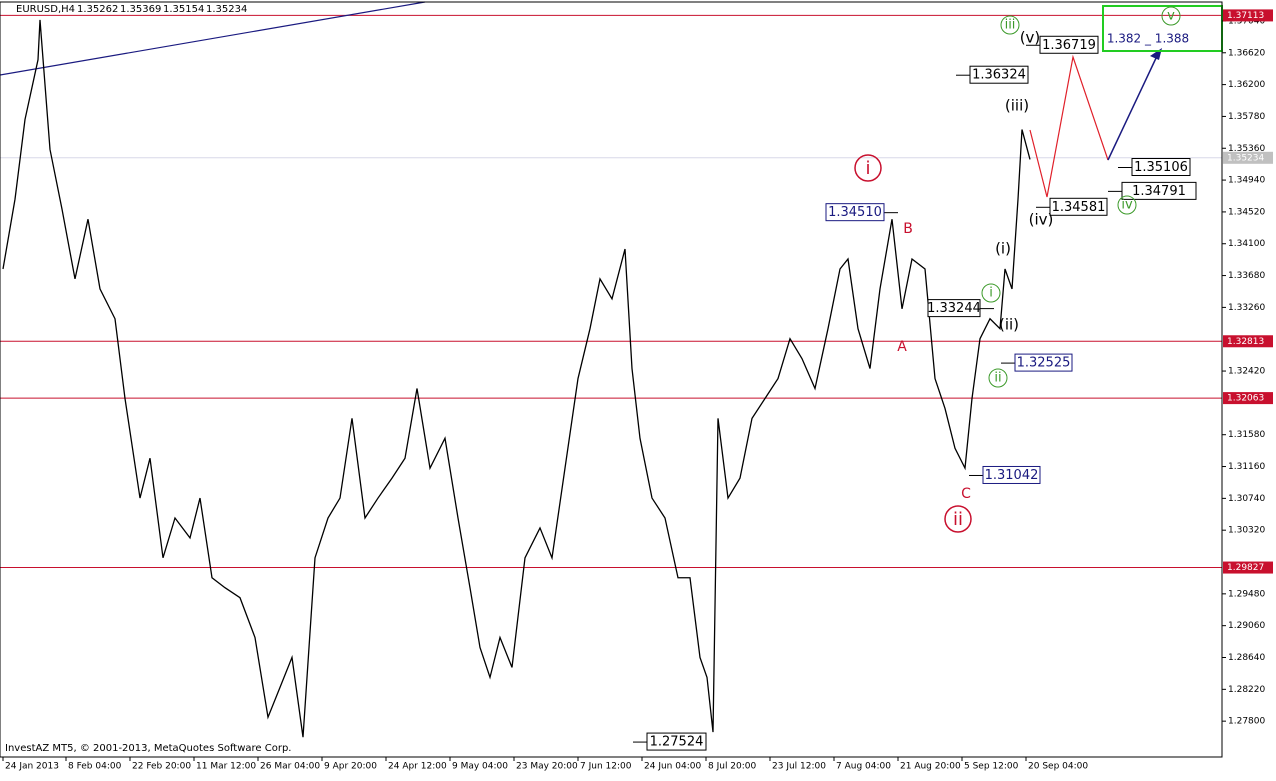  Describe the element at coordinates (1246, 594) in the screenshot. I see `y-tick-label: 1.29480` at that location.